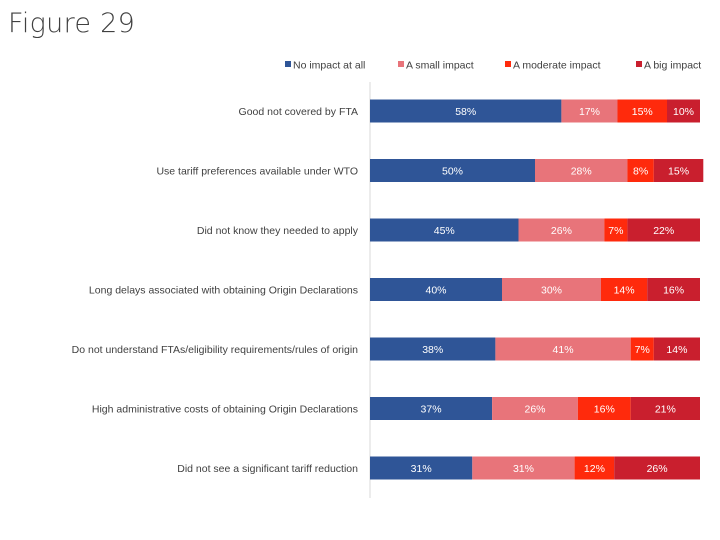  Describe the element at coordinates (278, 231) in the screenshot. I see `category-label: Did not know they needed to apply` at that location.